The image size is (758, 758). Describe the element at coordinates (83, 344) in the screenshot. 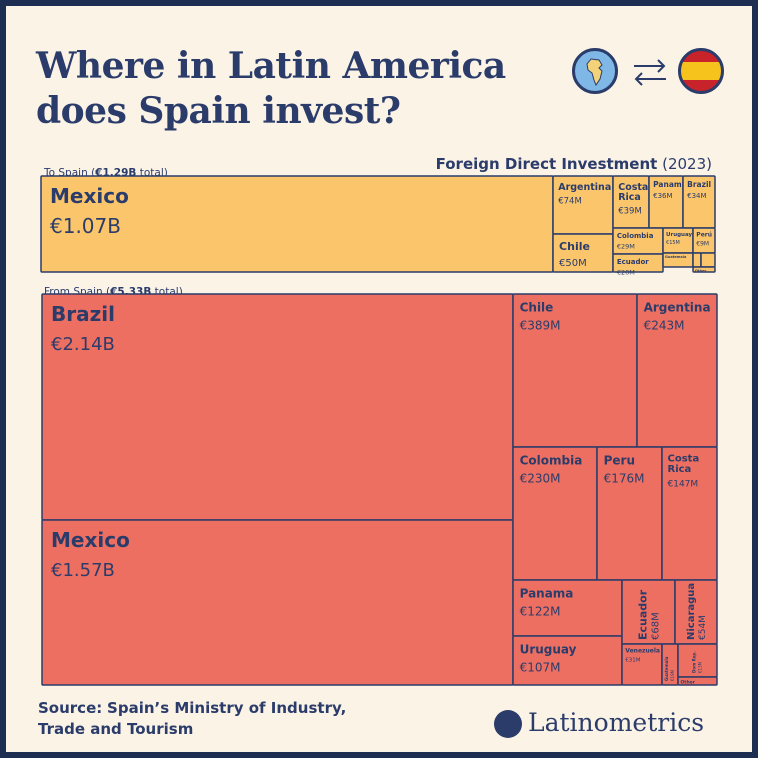

I see `from-spain-value-label: €2.14B` at that location.